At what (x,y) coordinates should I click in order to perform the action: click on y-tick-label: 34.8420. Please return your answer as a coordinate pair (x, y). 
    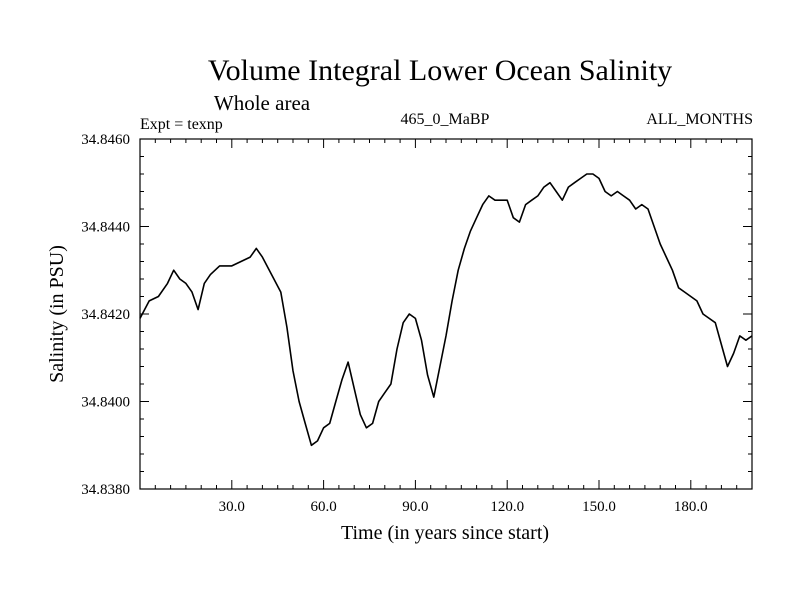
    Looking at the image, I should click on (105, 315).